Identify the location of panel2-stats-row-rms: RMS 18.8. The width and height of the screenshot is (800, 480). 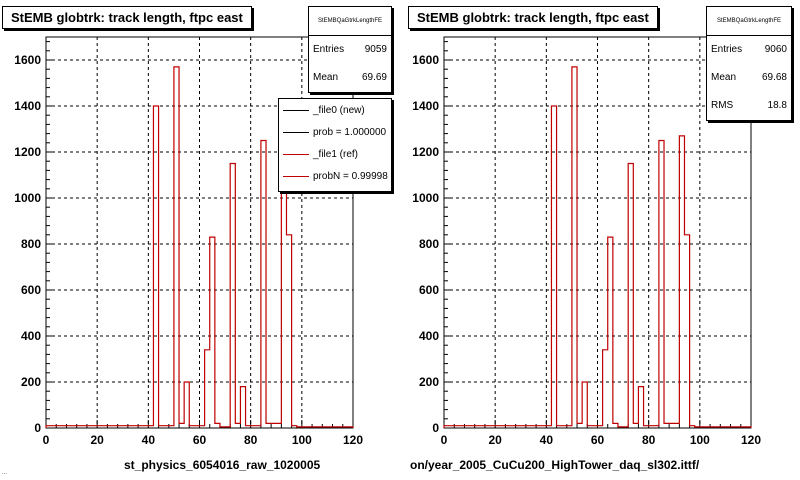
(749, 106).